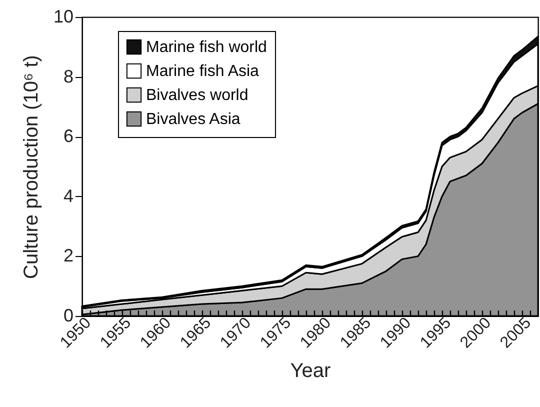 The image size is (540, 407). What do you see at coordinates (68, 196) in the screenshot?
I see `y-tick-label: 4` at bounding box center [68, 196].